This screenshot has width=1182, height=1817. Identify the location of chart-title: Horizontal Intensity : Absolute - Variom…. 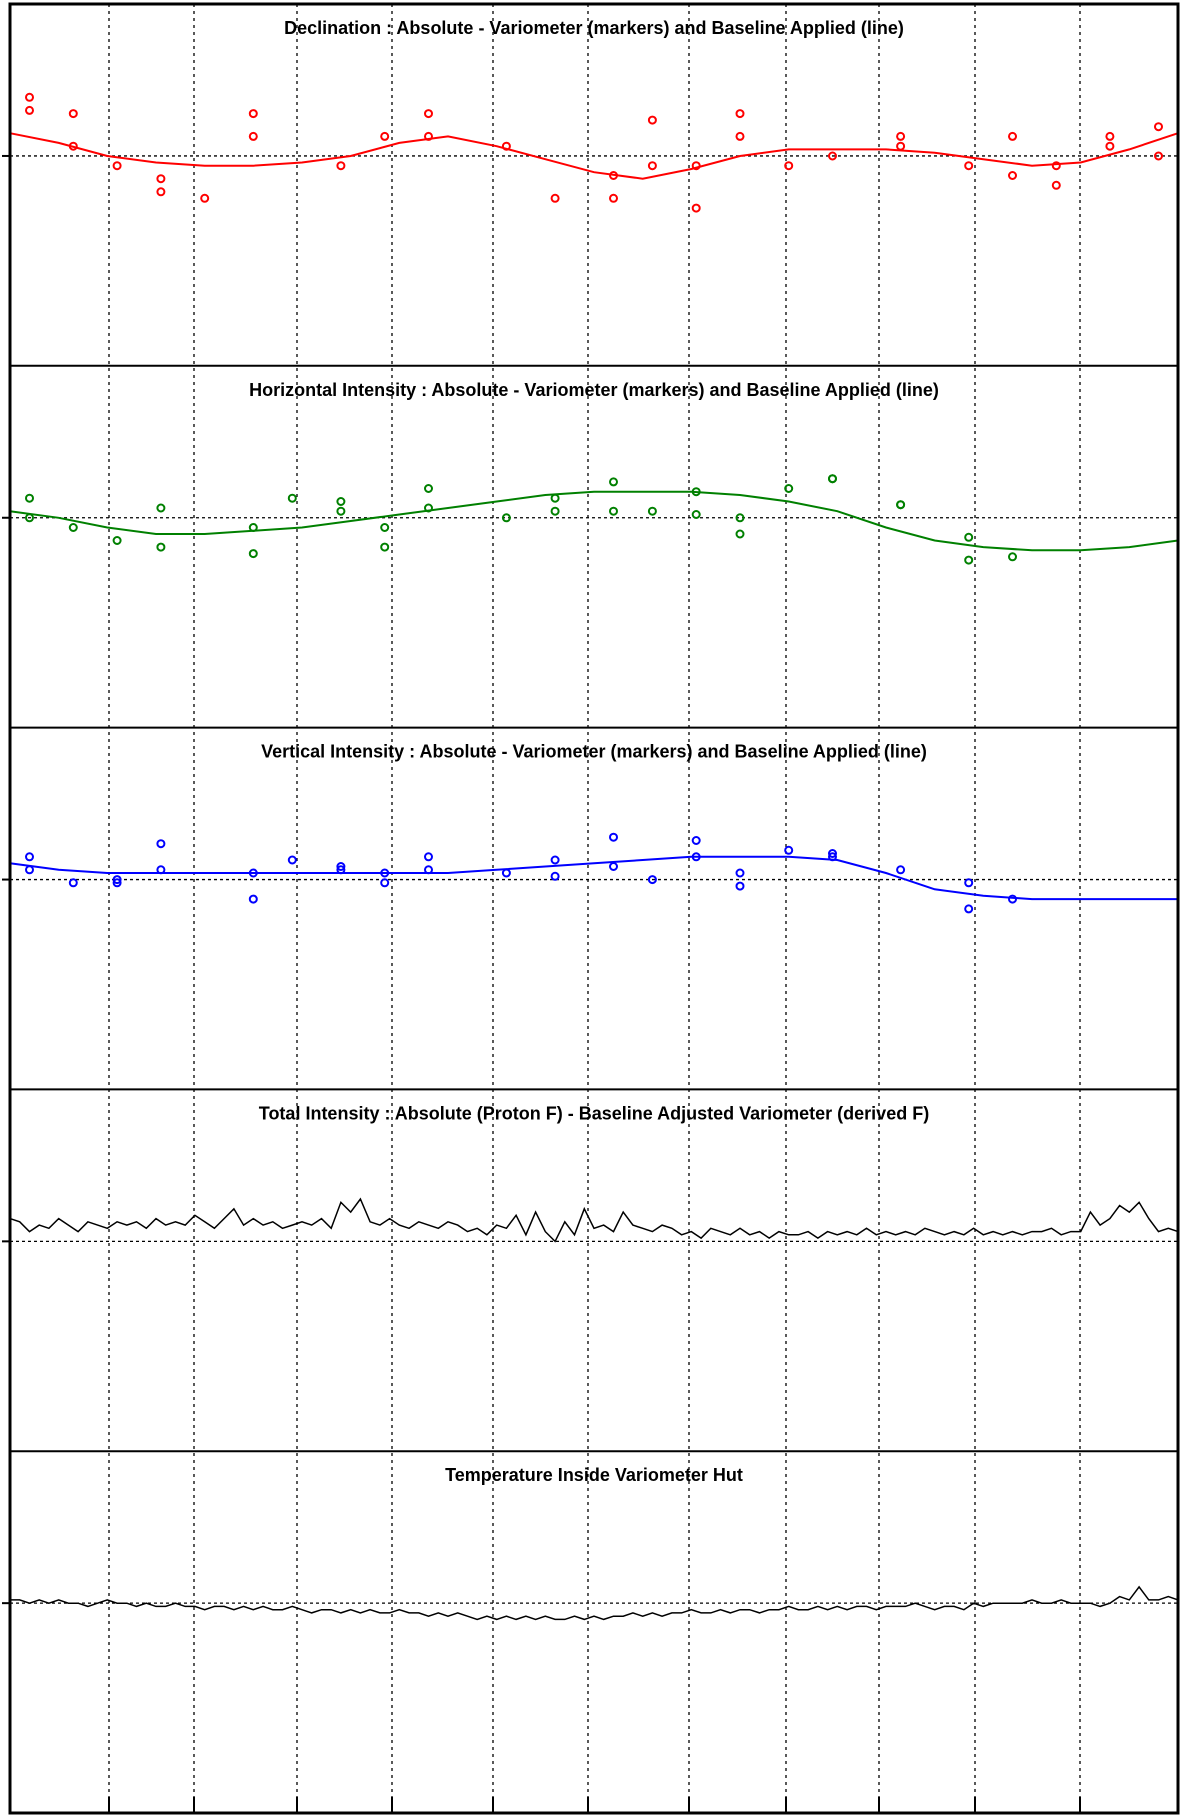
(594, 390).